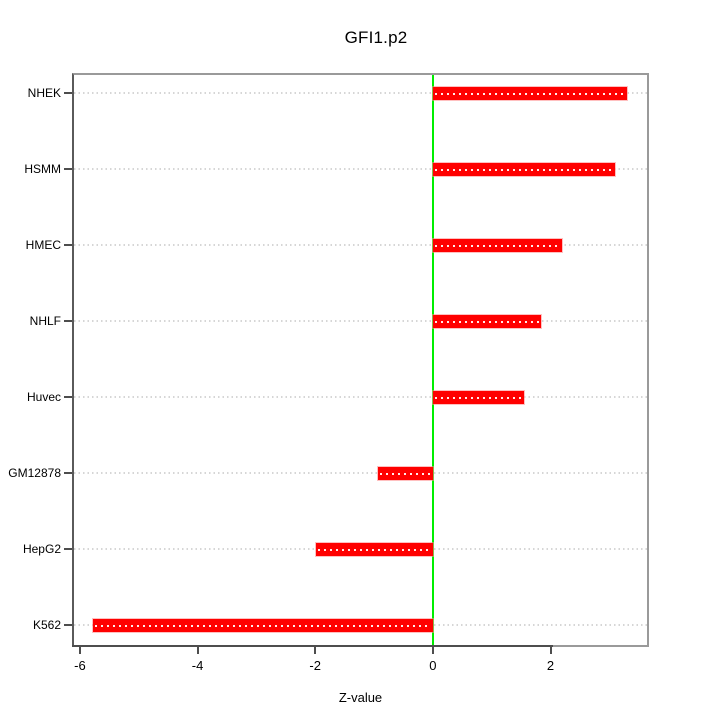 The image size is (720, 720). What do you see at coordinates (45, 321) in the screenshot?
I see `y-tick-label: NHLF` at bounding box center [45, 321].